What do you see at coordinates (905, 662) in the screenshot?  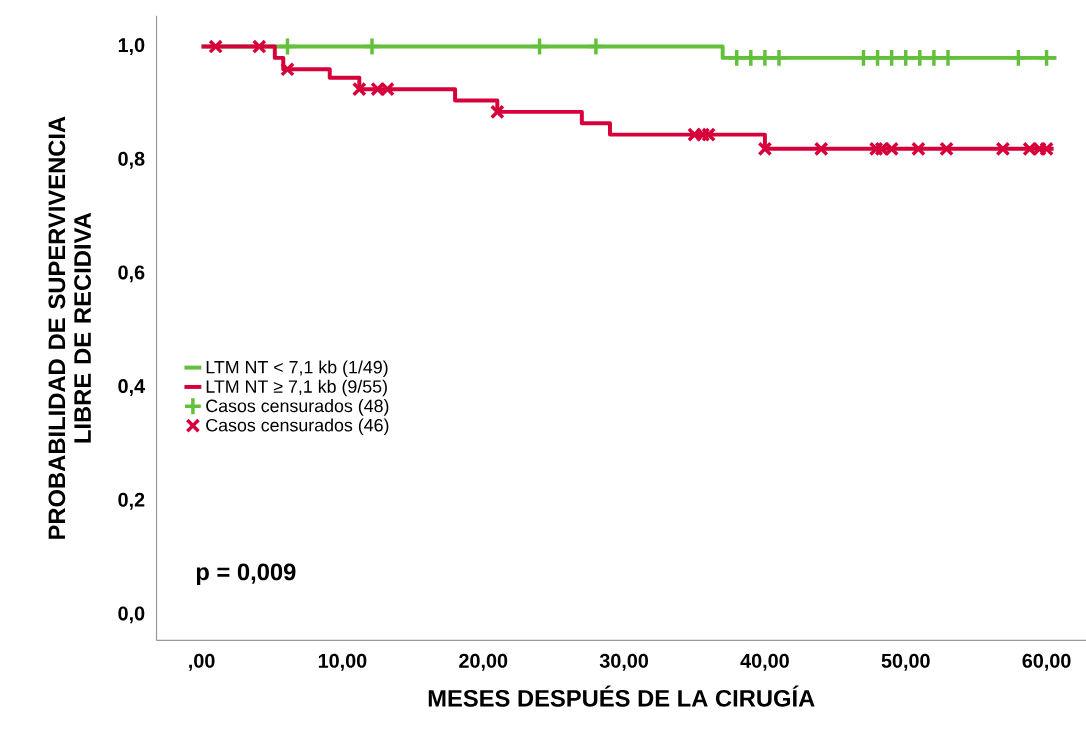 I see `x-tick-label: 50,00` at bounding box center [905, 662].